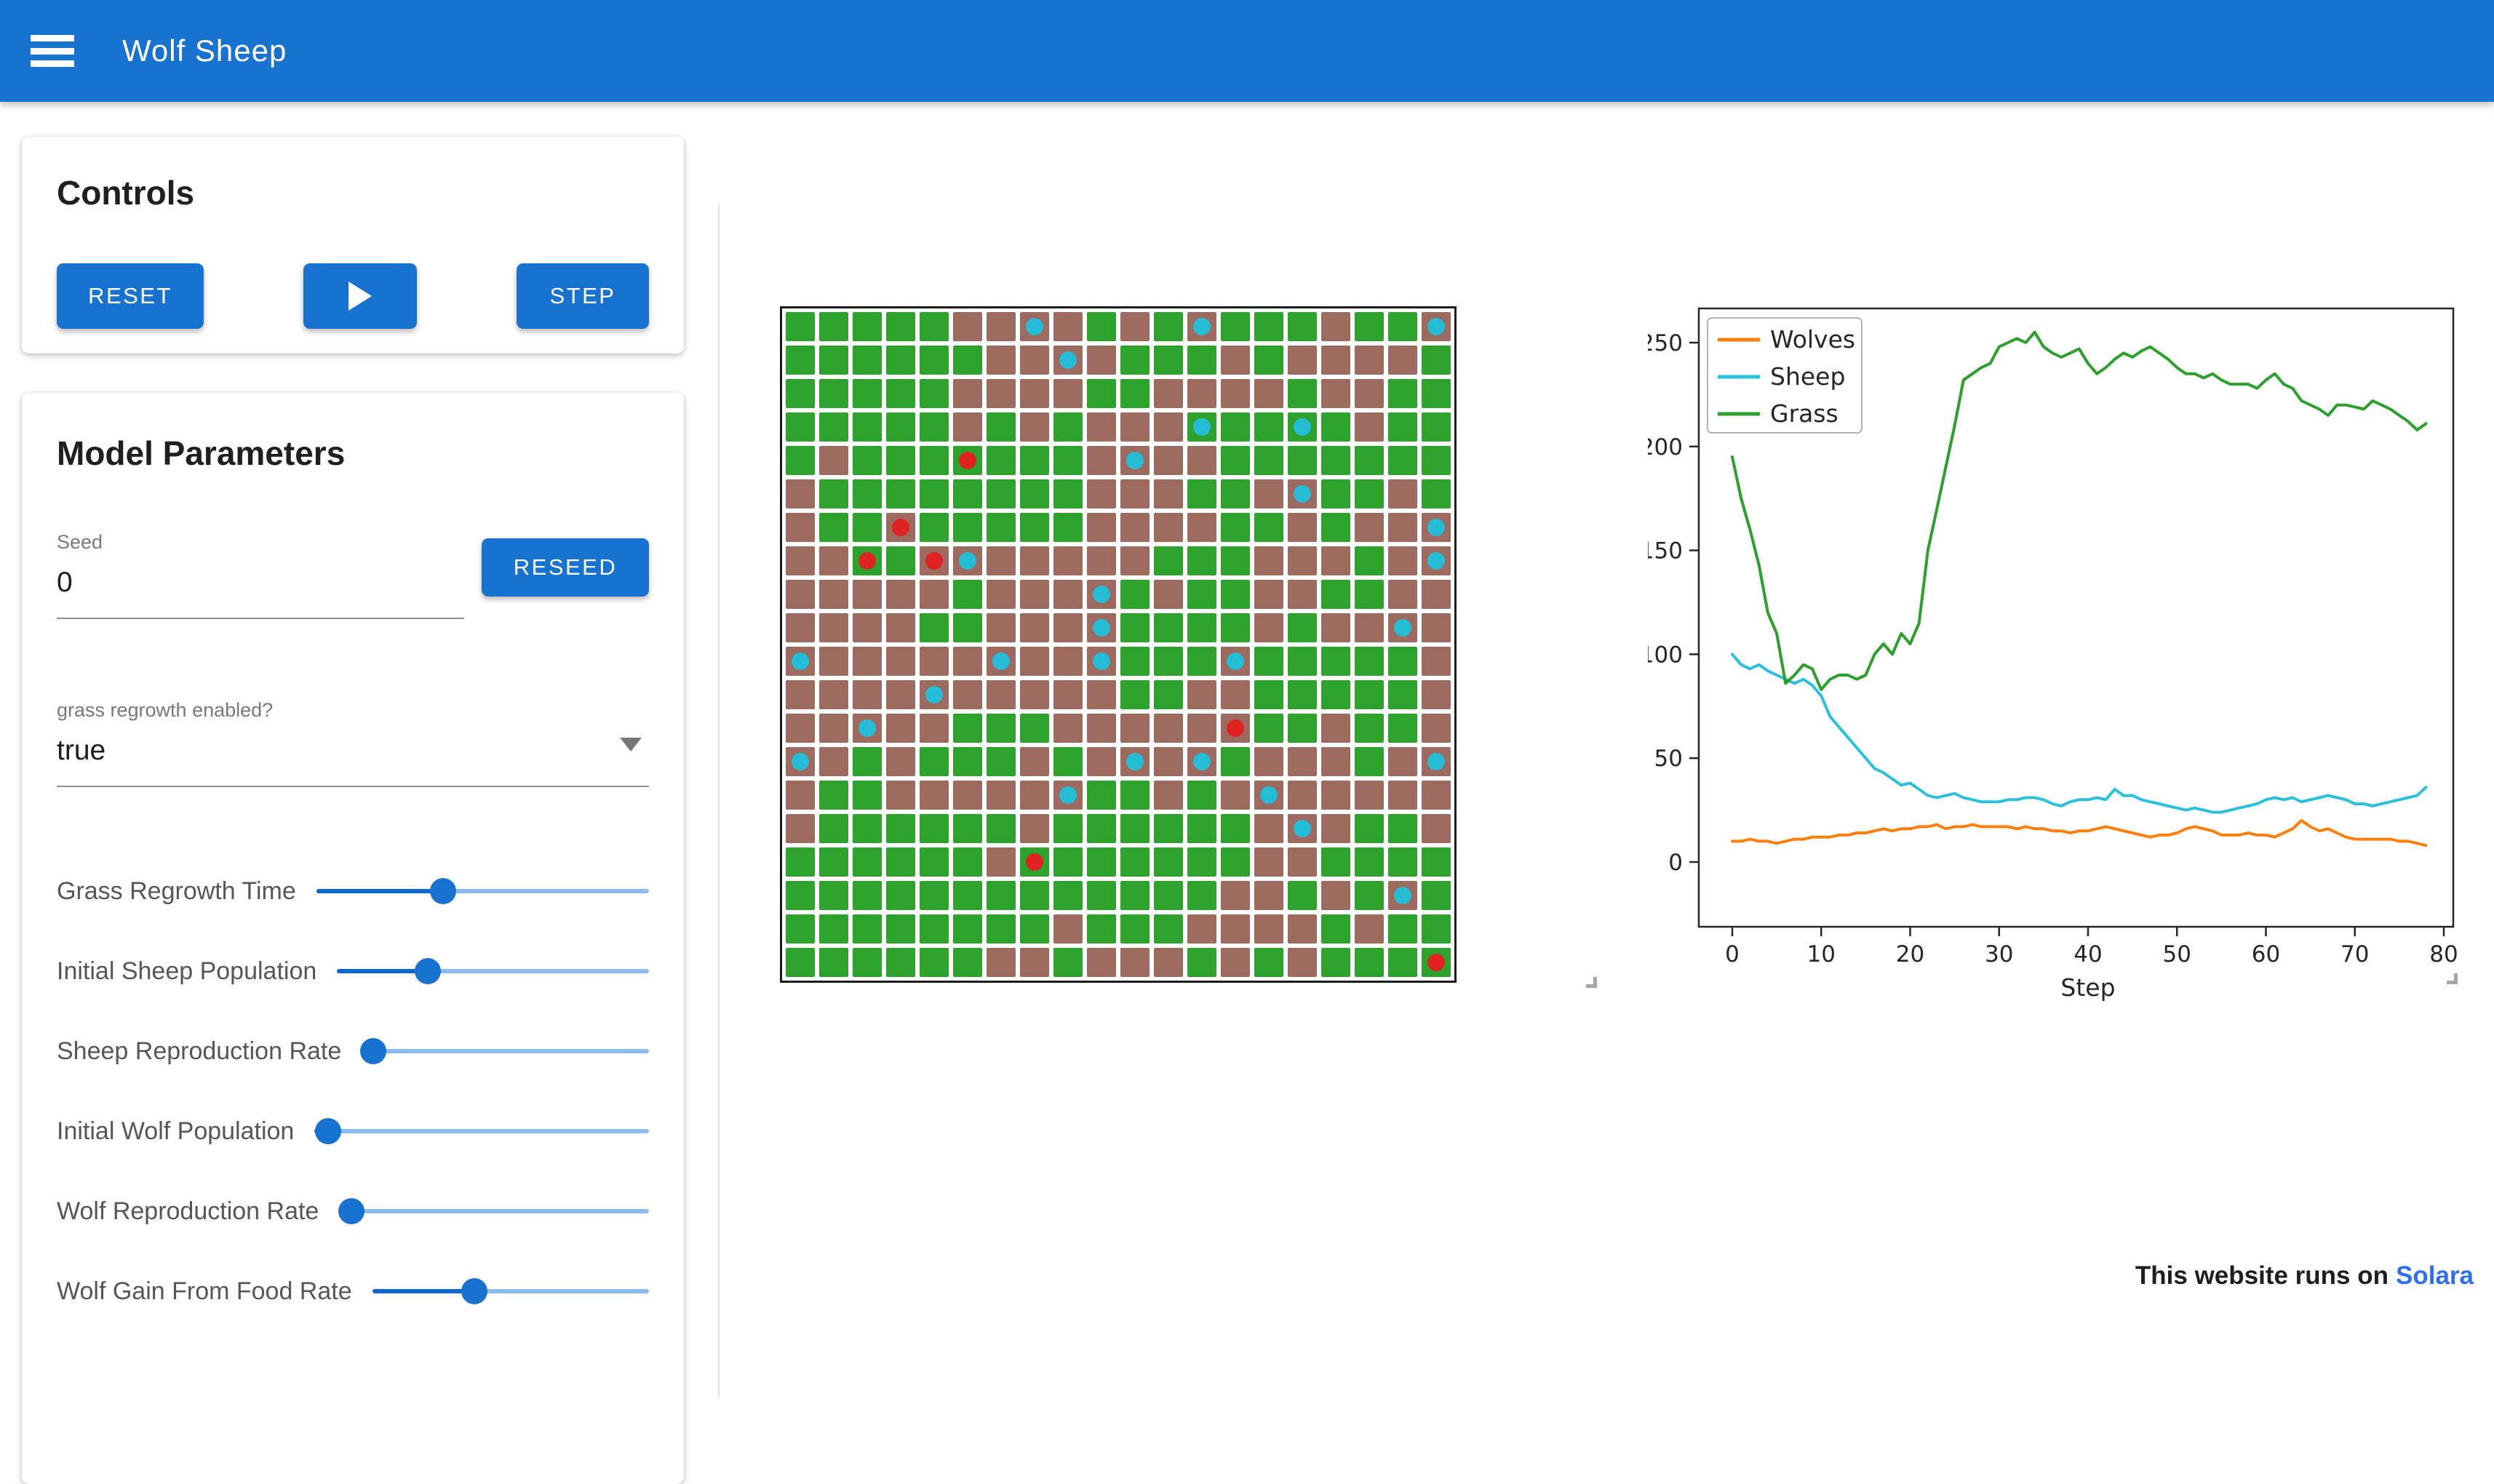 This screenshot has width=2494, height=1484. Describe the element at coordinates (1666, 447) in the screenshot. I see `y-tick-label: 200` at that location.